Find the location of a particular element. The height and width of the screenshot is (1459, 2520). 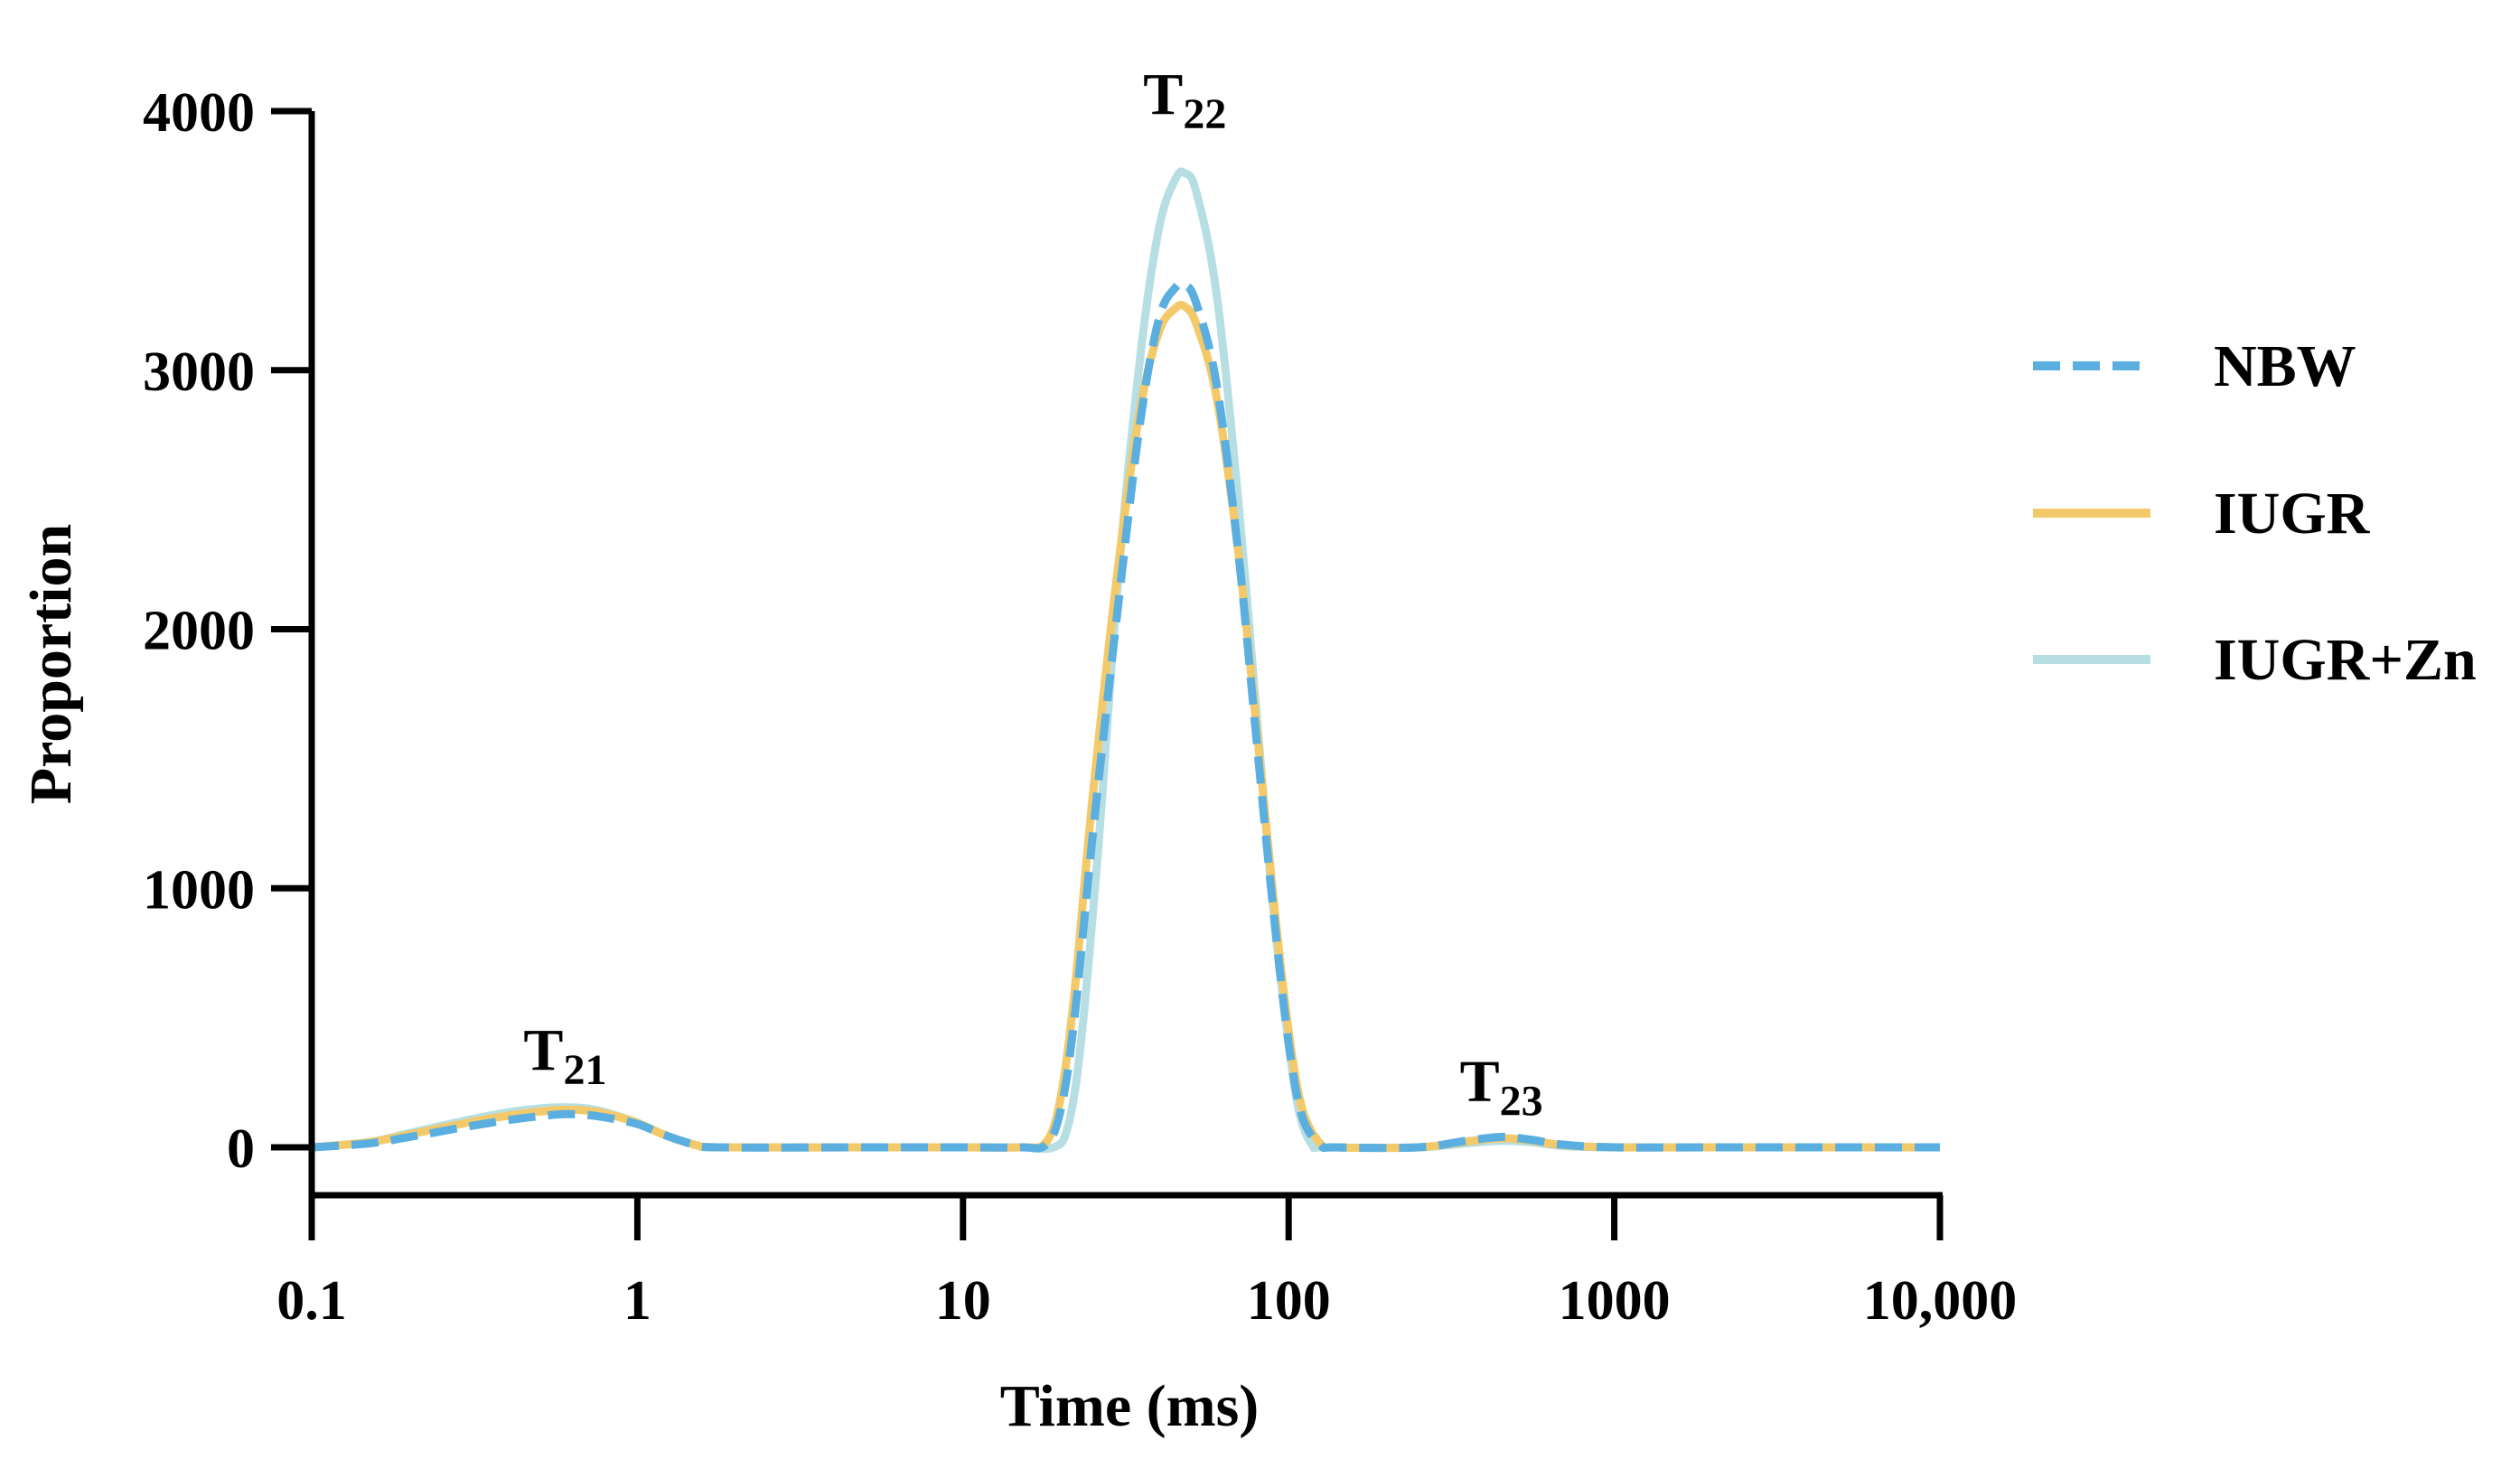

peak-label-t22: T22 is located at coordinates (1185, 100).